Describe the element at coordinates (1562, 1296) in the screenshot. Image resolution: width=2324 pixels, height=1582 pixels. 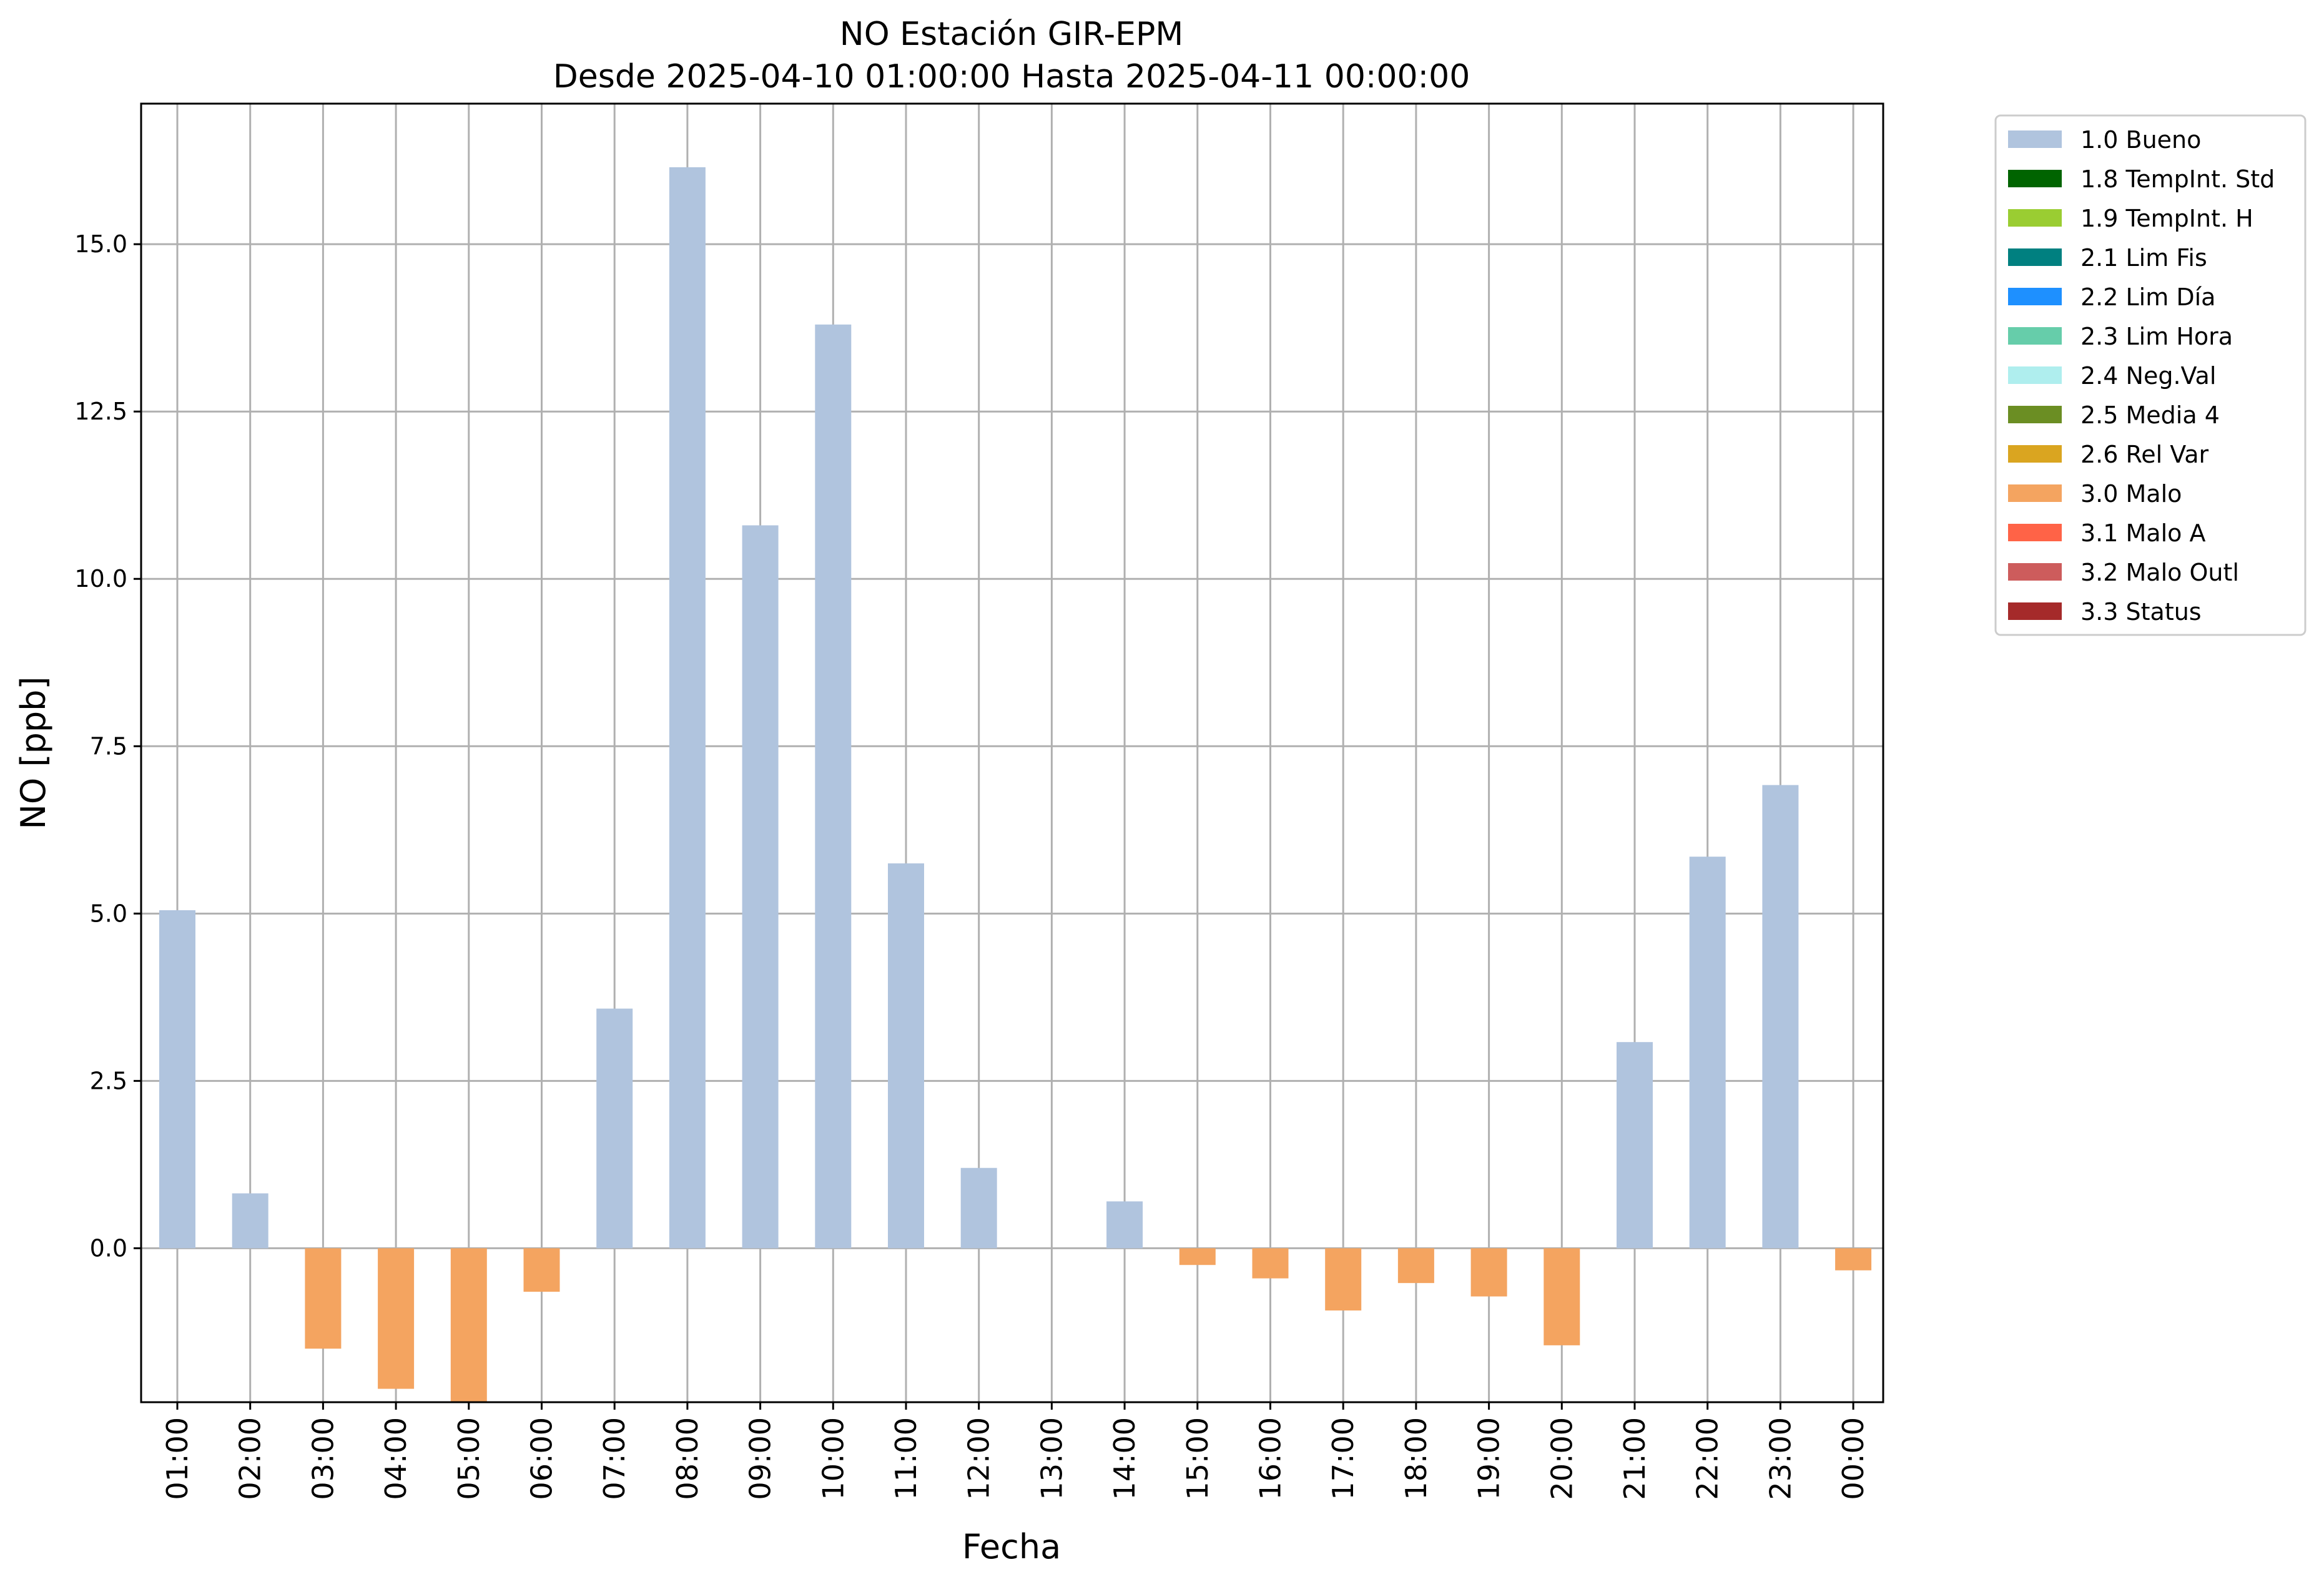
I see `bar-2000` at that location.